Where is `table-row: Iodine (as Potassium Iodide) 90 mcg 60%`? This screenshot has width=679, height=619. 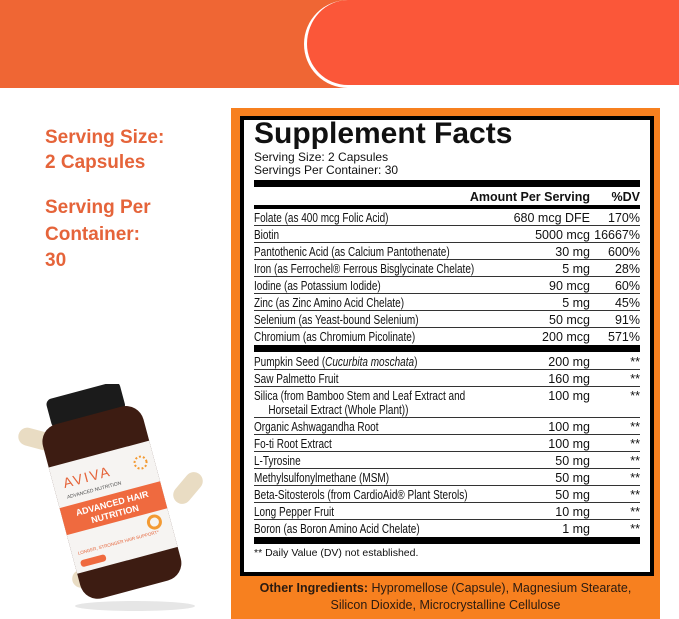 table-row: Iodine (as Potassium Iodide) 90 mcg 60% is located at coordinates (447, 285).